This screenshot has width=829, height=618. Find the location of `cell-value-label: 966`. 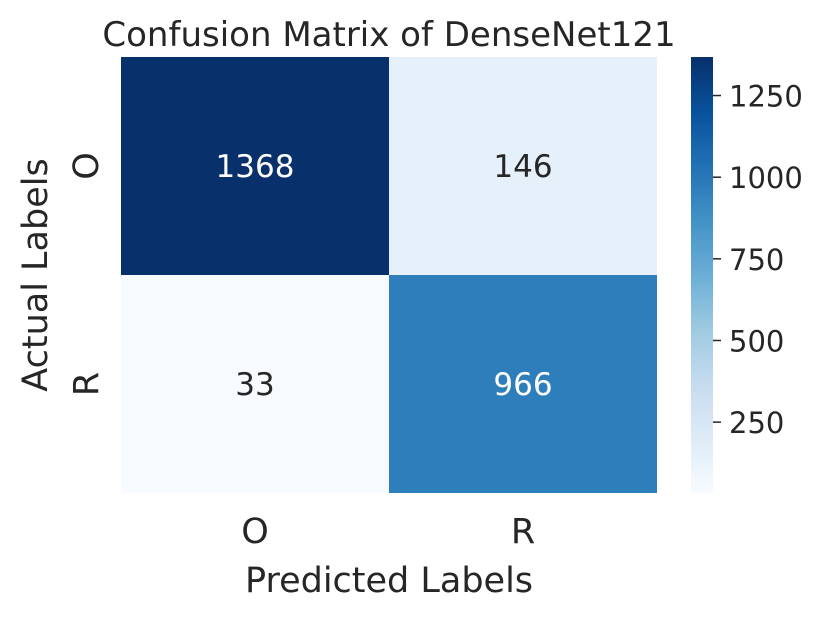

cell-value-label: 966 is located at coordinates (522, 385).